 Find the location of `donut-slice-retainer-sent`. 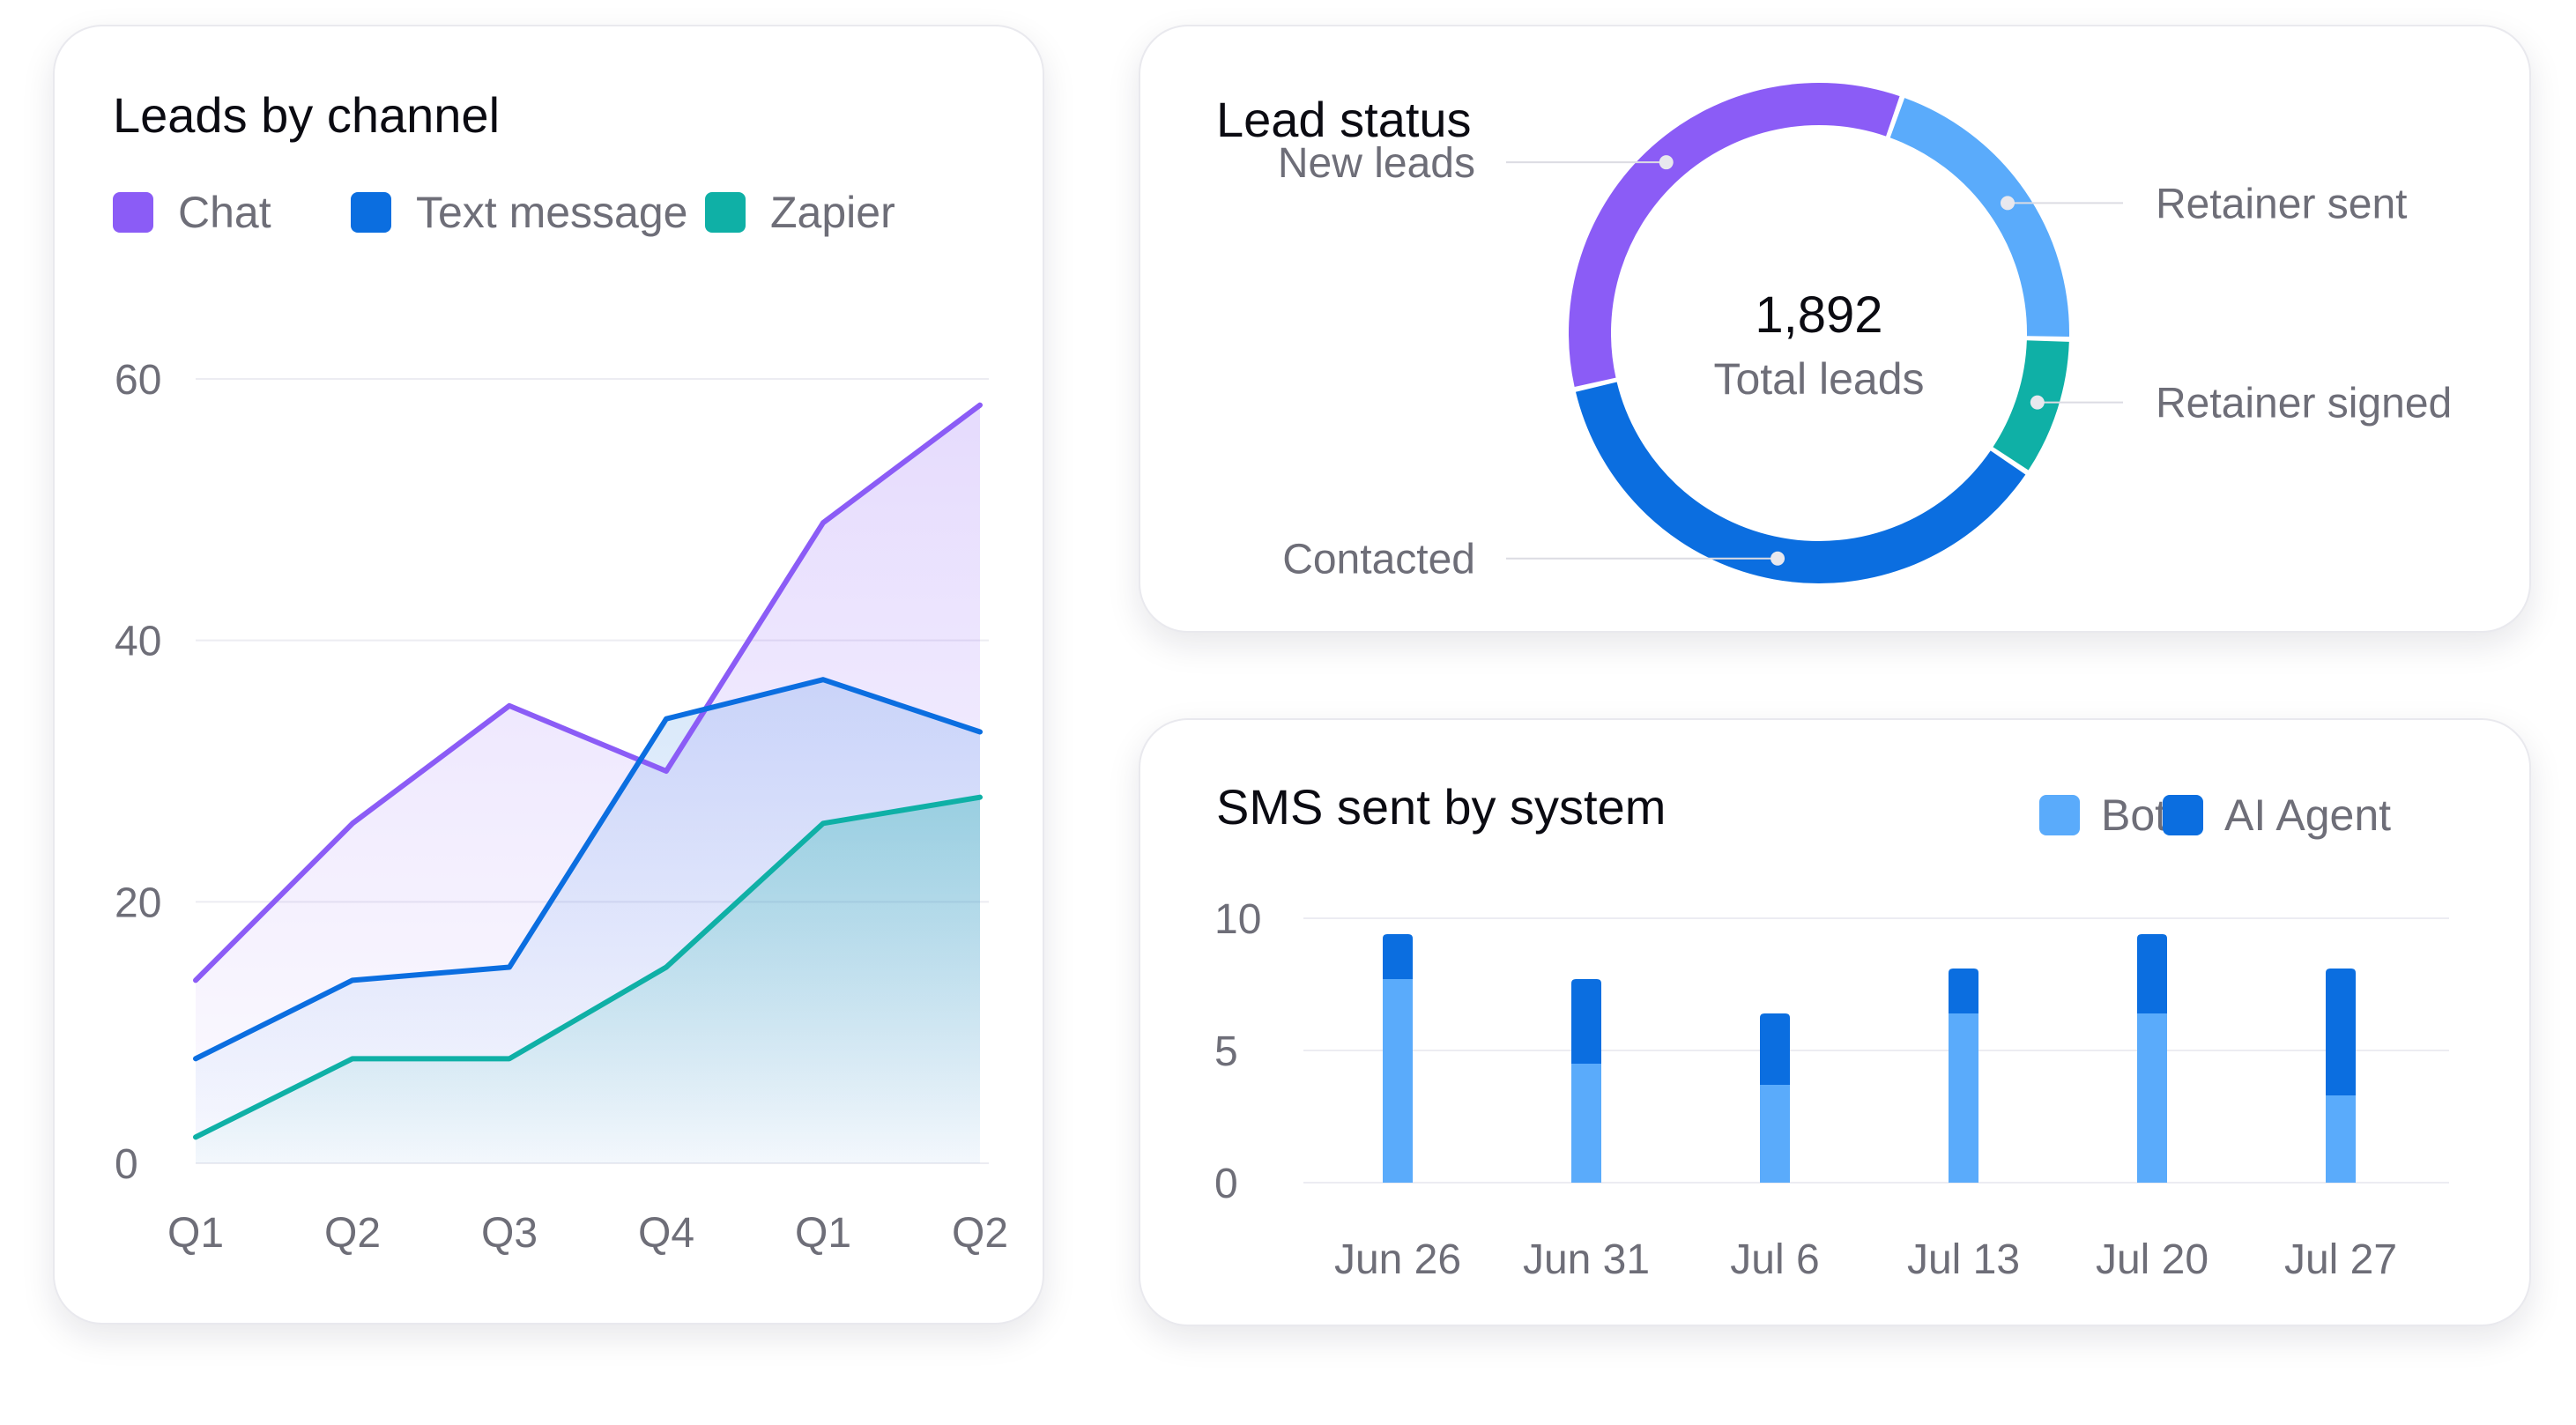

donut-slice-retainer-sent is located at coordinates (1979, 218).